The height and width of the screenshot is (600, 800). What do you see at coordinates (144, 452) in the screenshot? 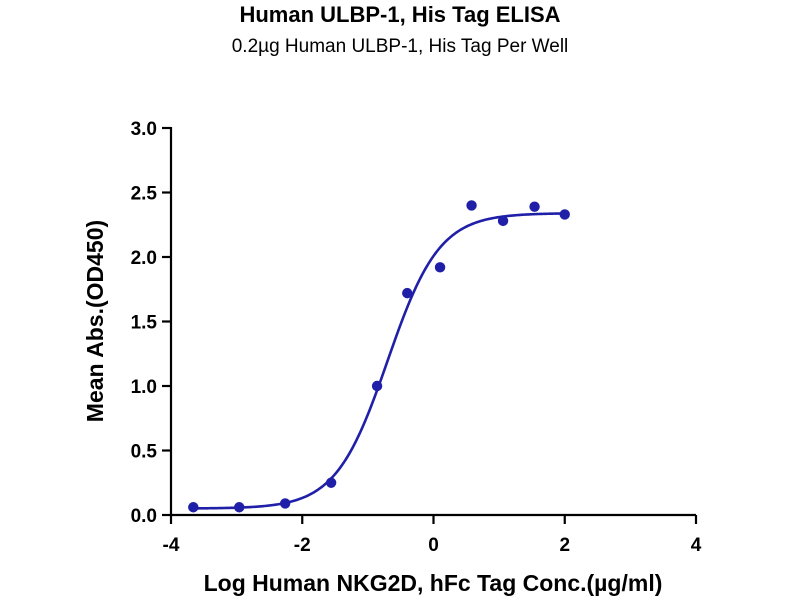
I see `y-tick-label: 0.5` at bounding box center [144, 452].